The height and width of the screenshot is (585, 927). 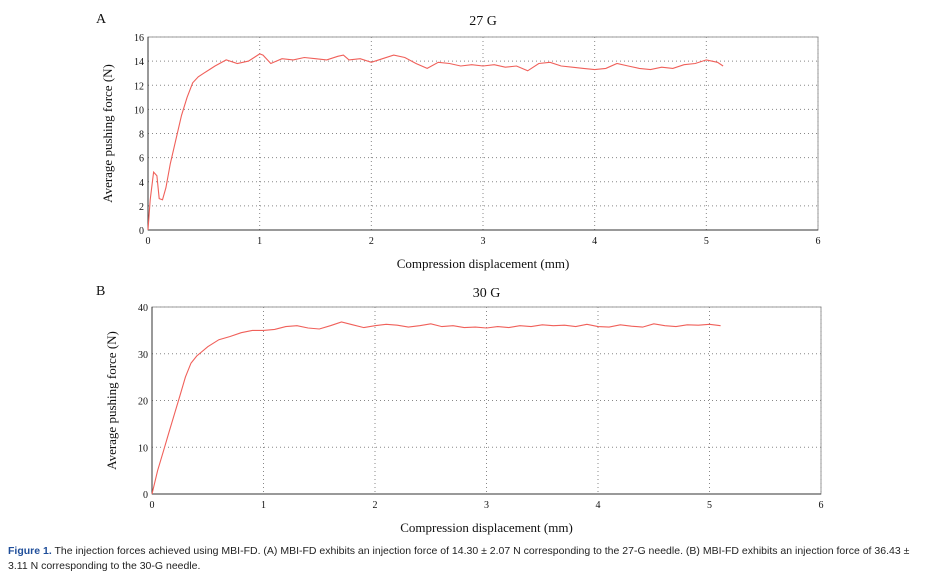 What do you see at coordinates (141, 183) in the screenshot?
I see `y-tick-label: 4` at bounding box center [141, 183].